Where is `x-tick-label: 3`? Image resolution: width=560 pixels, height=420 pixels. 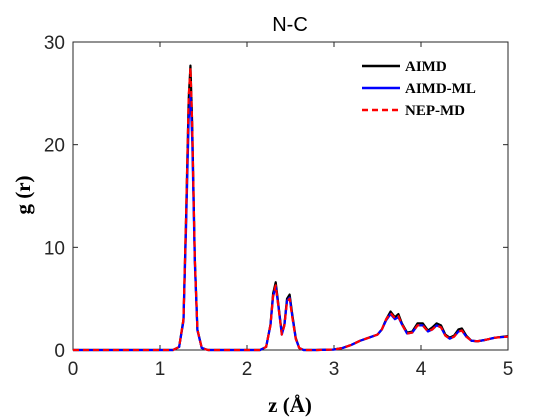 x-tick-label: 3 is located at coordinates (334, 369).